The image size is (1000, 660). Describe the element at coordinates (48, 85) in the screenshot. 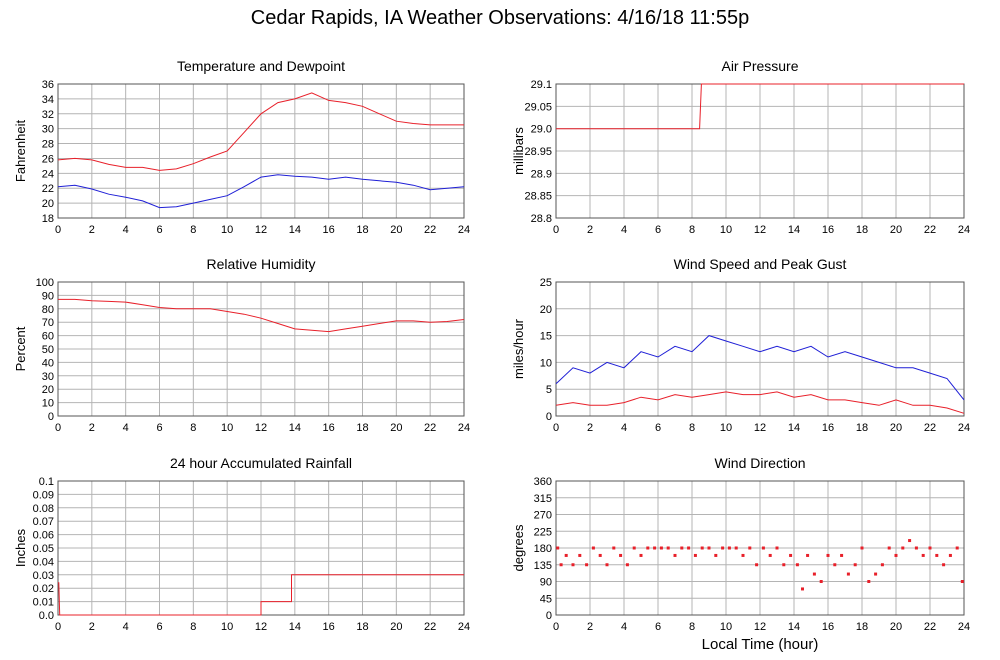

I see `y-tick-label: 36` at that location.